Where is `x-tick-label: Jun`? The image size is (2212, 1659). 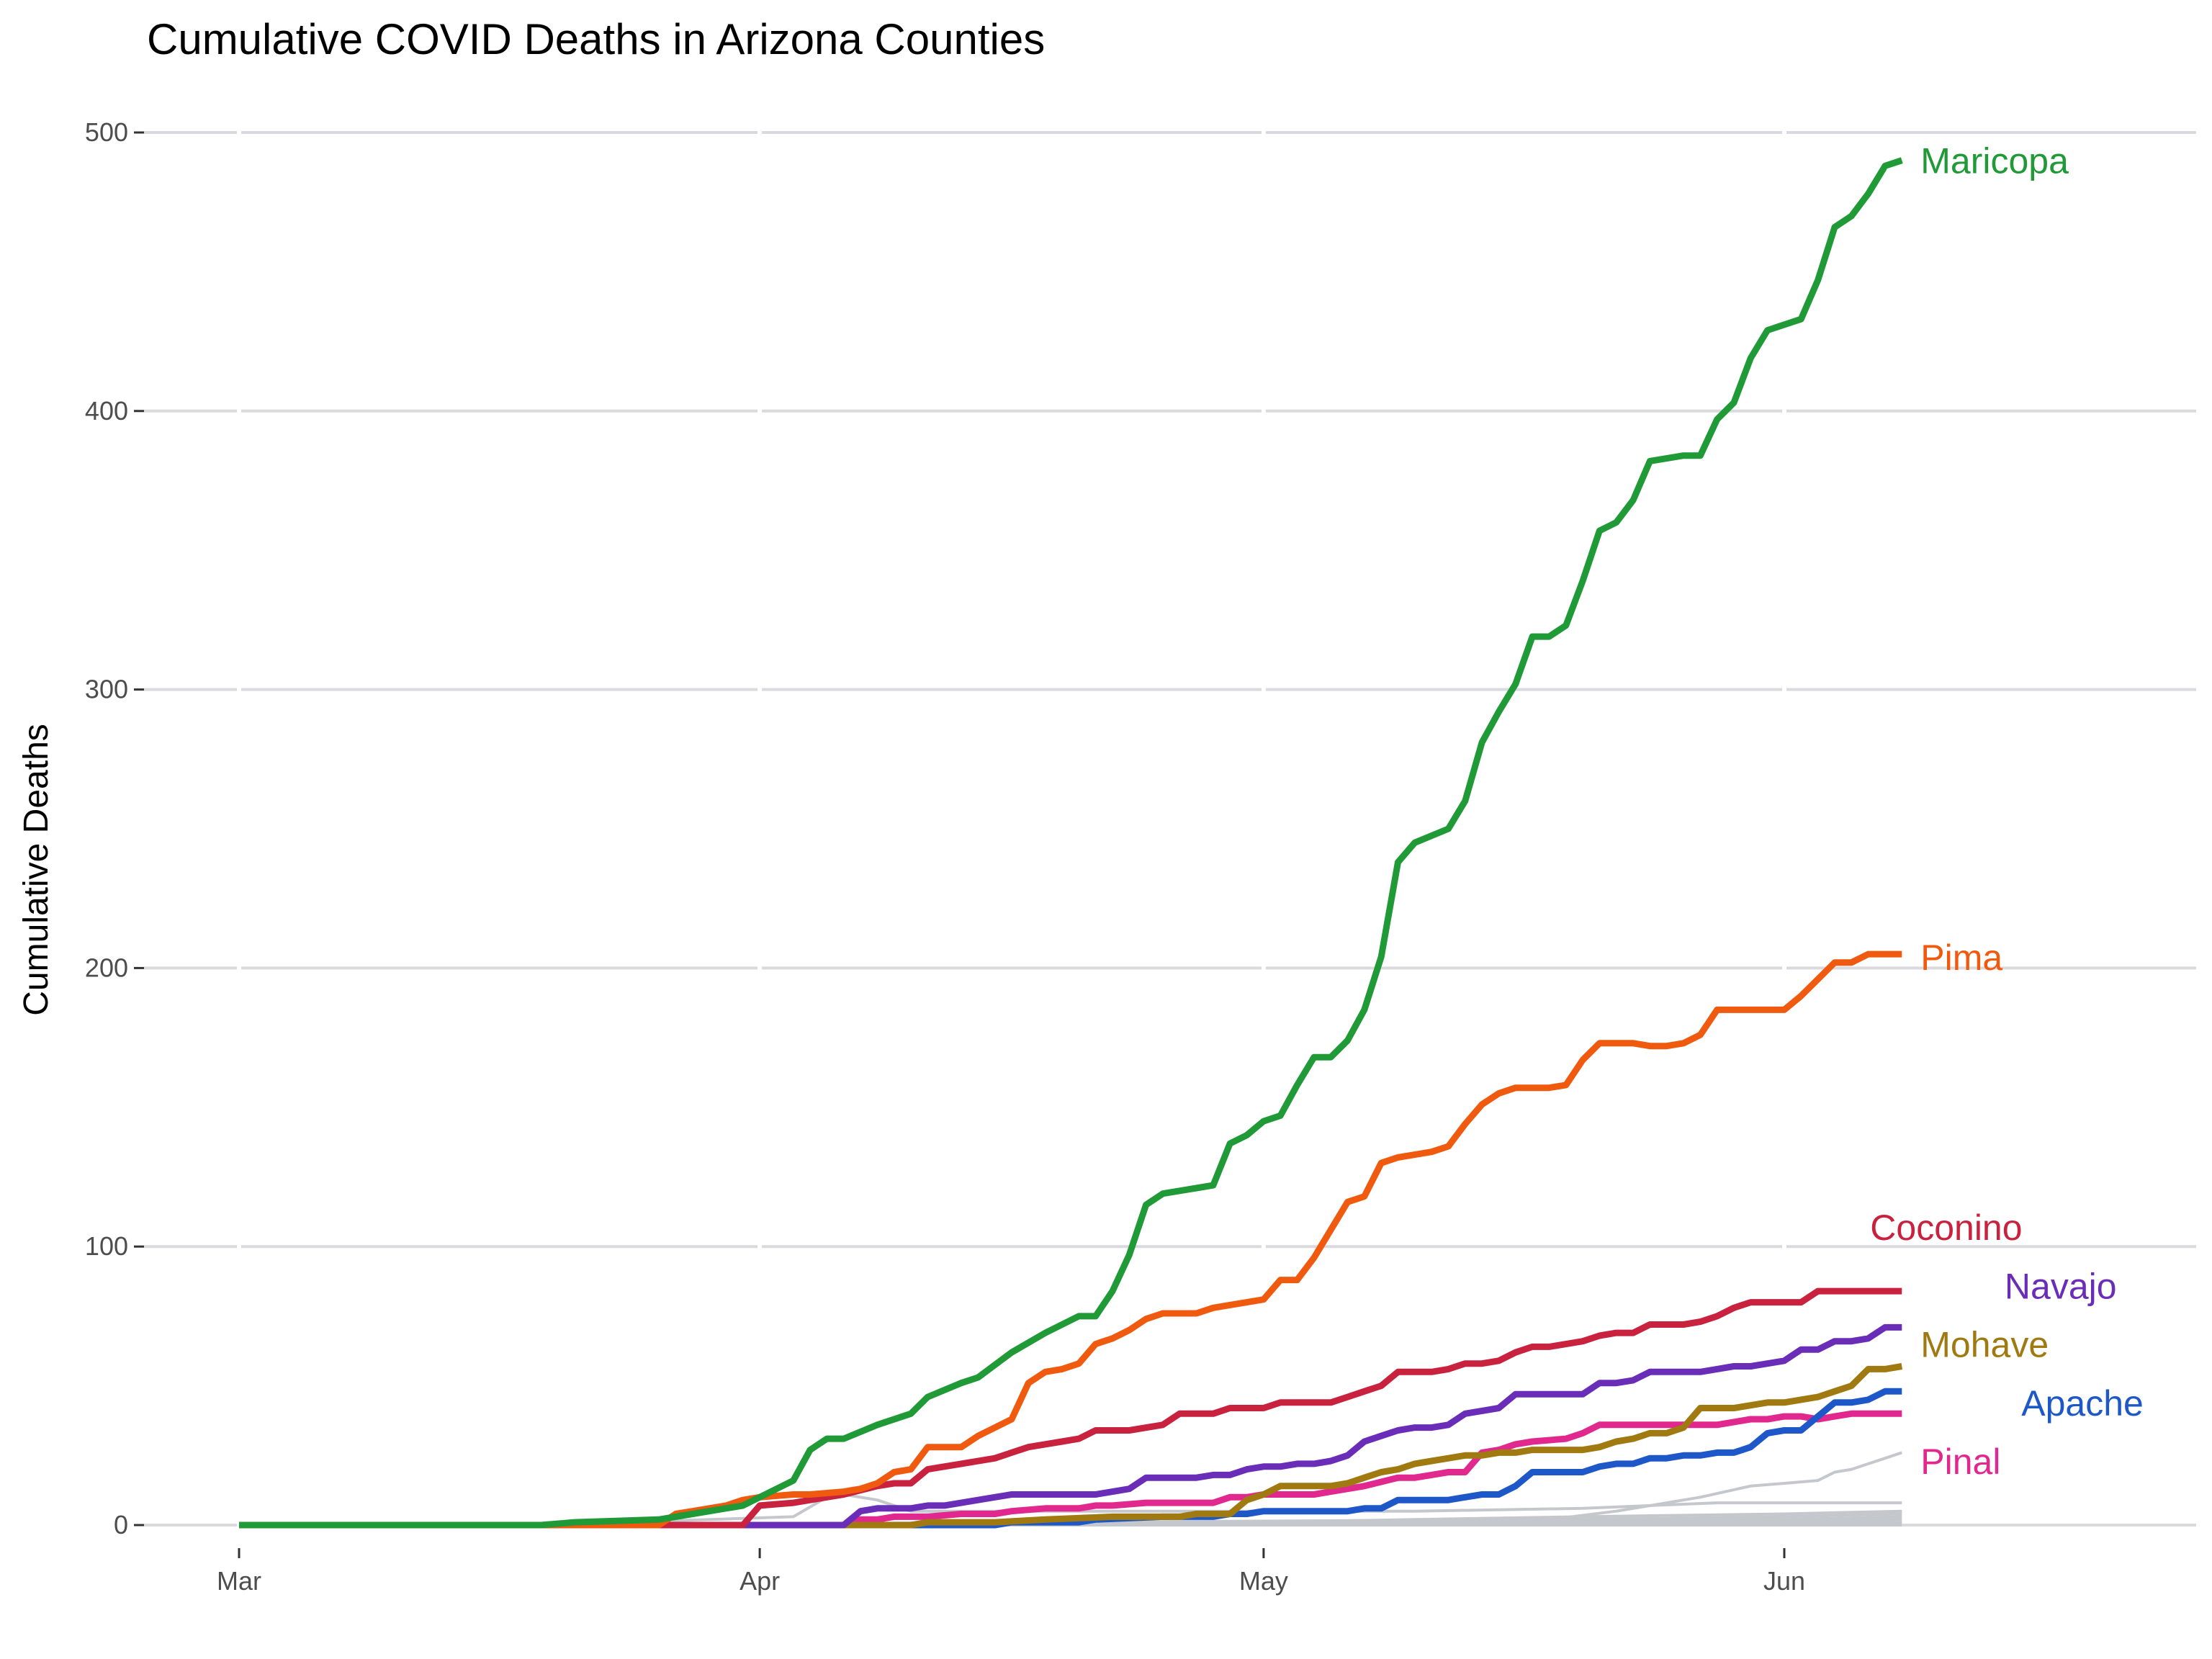
x-tick-label: Jun is located at coordinates (1784, 1581).